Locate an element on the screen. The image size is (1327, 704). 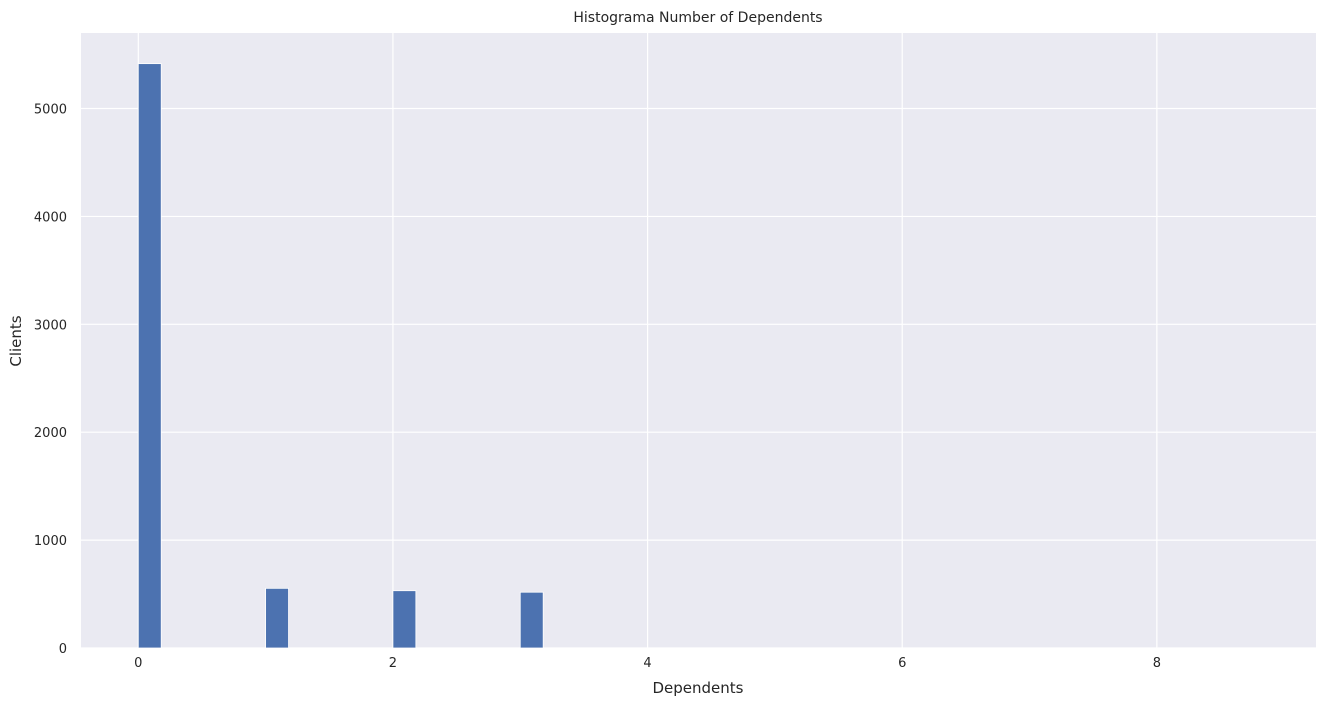
x-tick-label: 2 is located at coordinates (393, 663).